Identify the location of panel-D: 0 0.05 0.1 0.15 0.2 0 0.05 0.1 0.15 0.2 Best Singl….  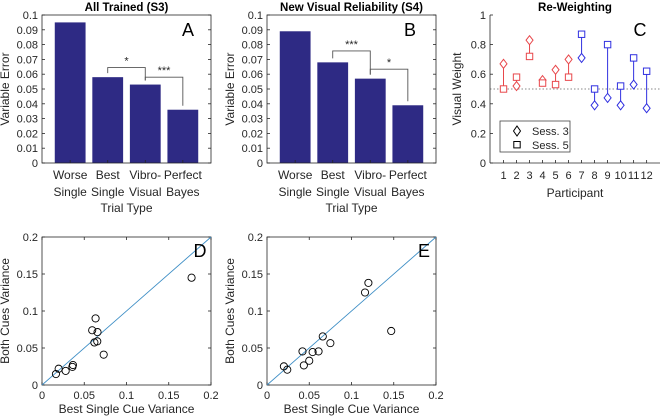
(109, 324).